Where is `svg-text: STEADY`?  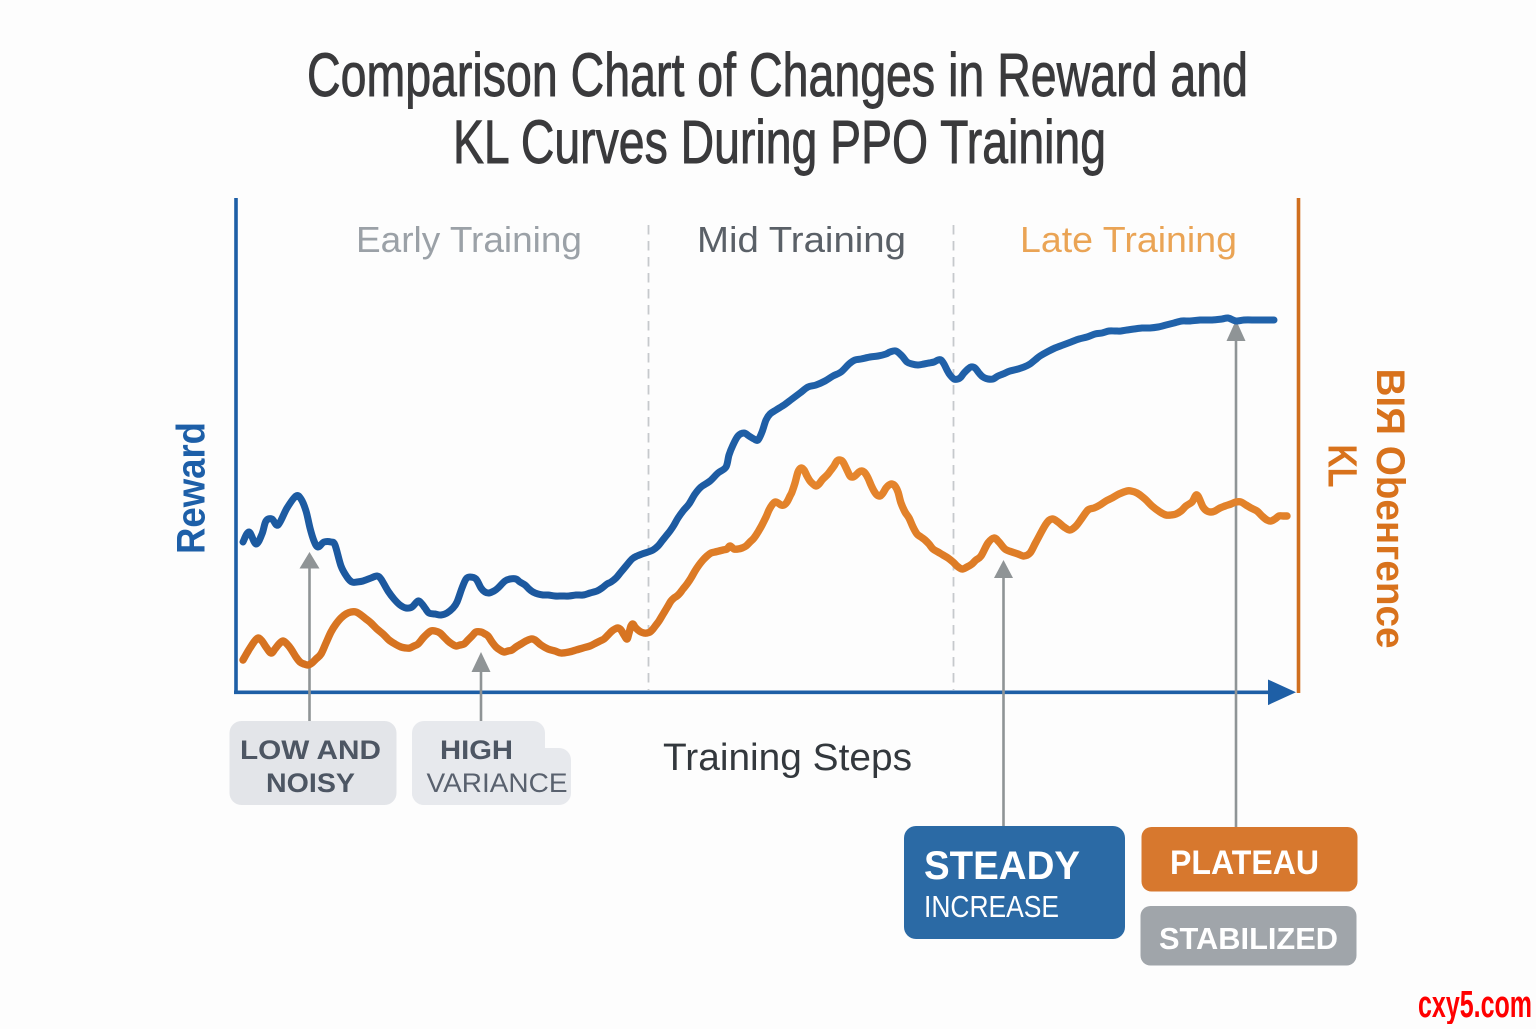 svg-text: STEADY is located at coordinates (1002, 866).